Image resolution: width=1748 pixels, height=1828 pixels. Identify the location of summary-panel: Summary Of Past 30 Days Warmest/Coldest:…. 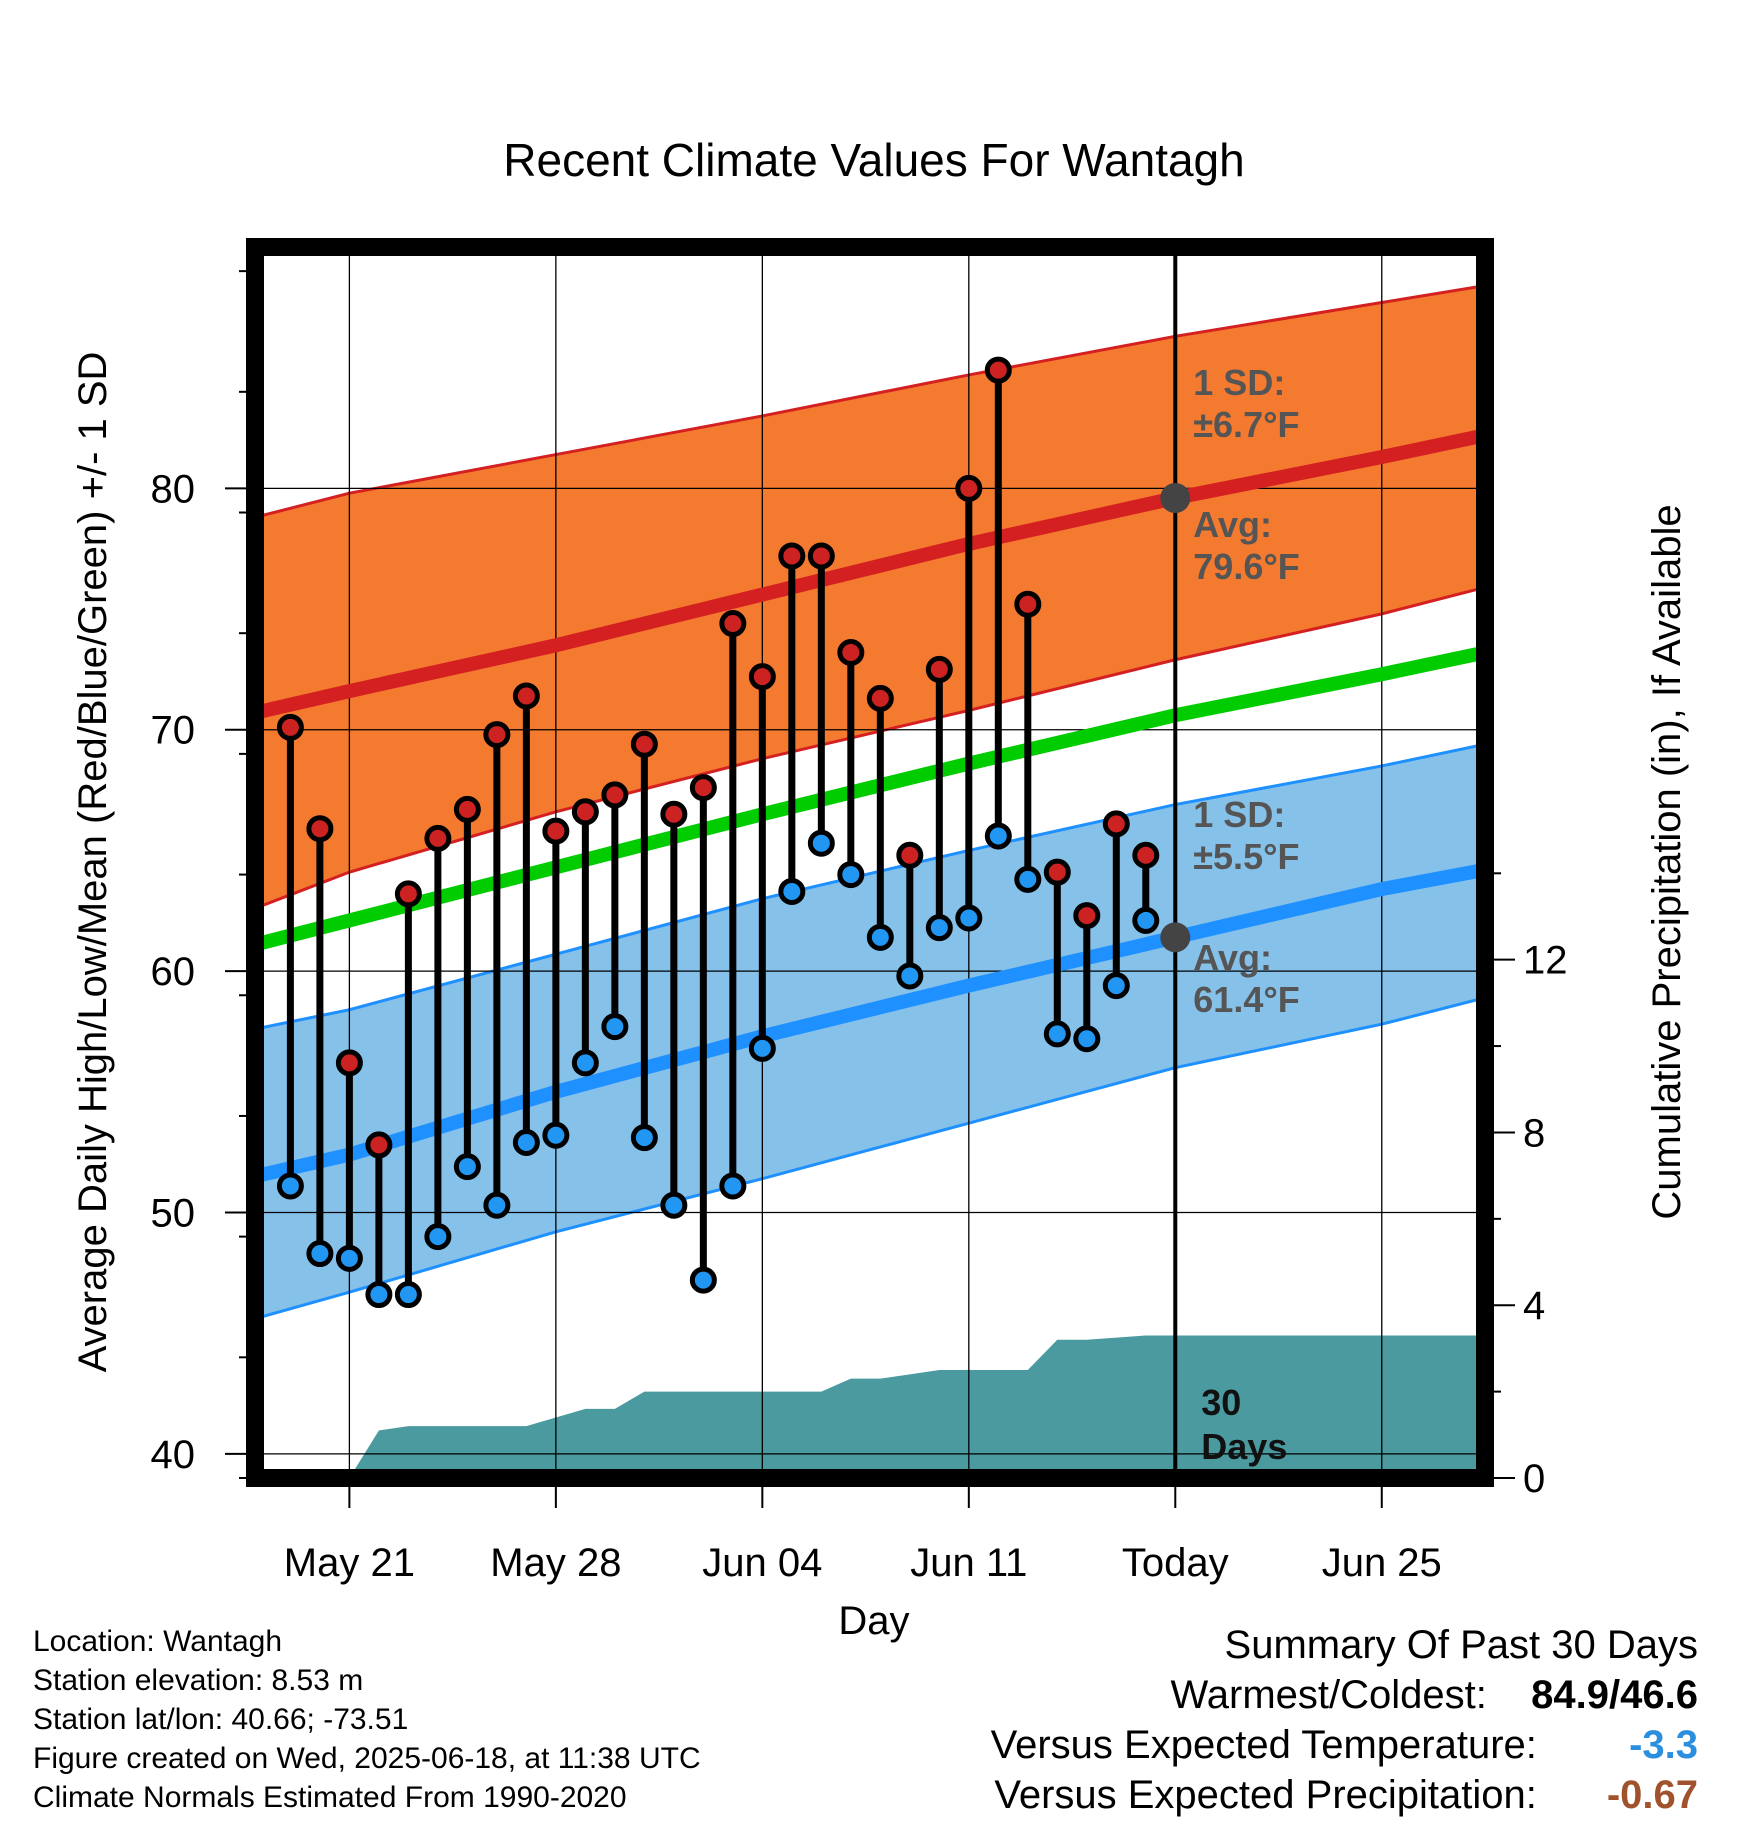
(1344, 1720).